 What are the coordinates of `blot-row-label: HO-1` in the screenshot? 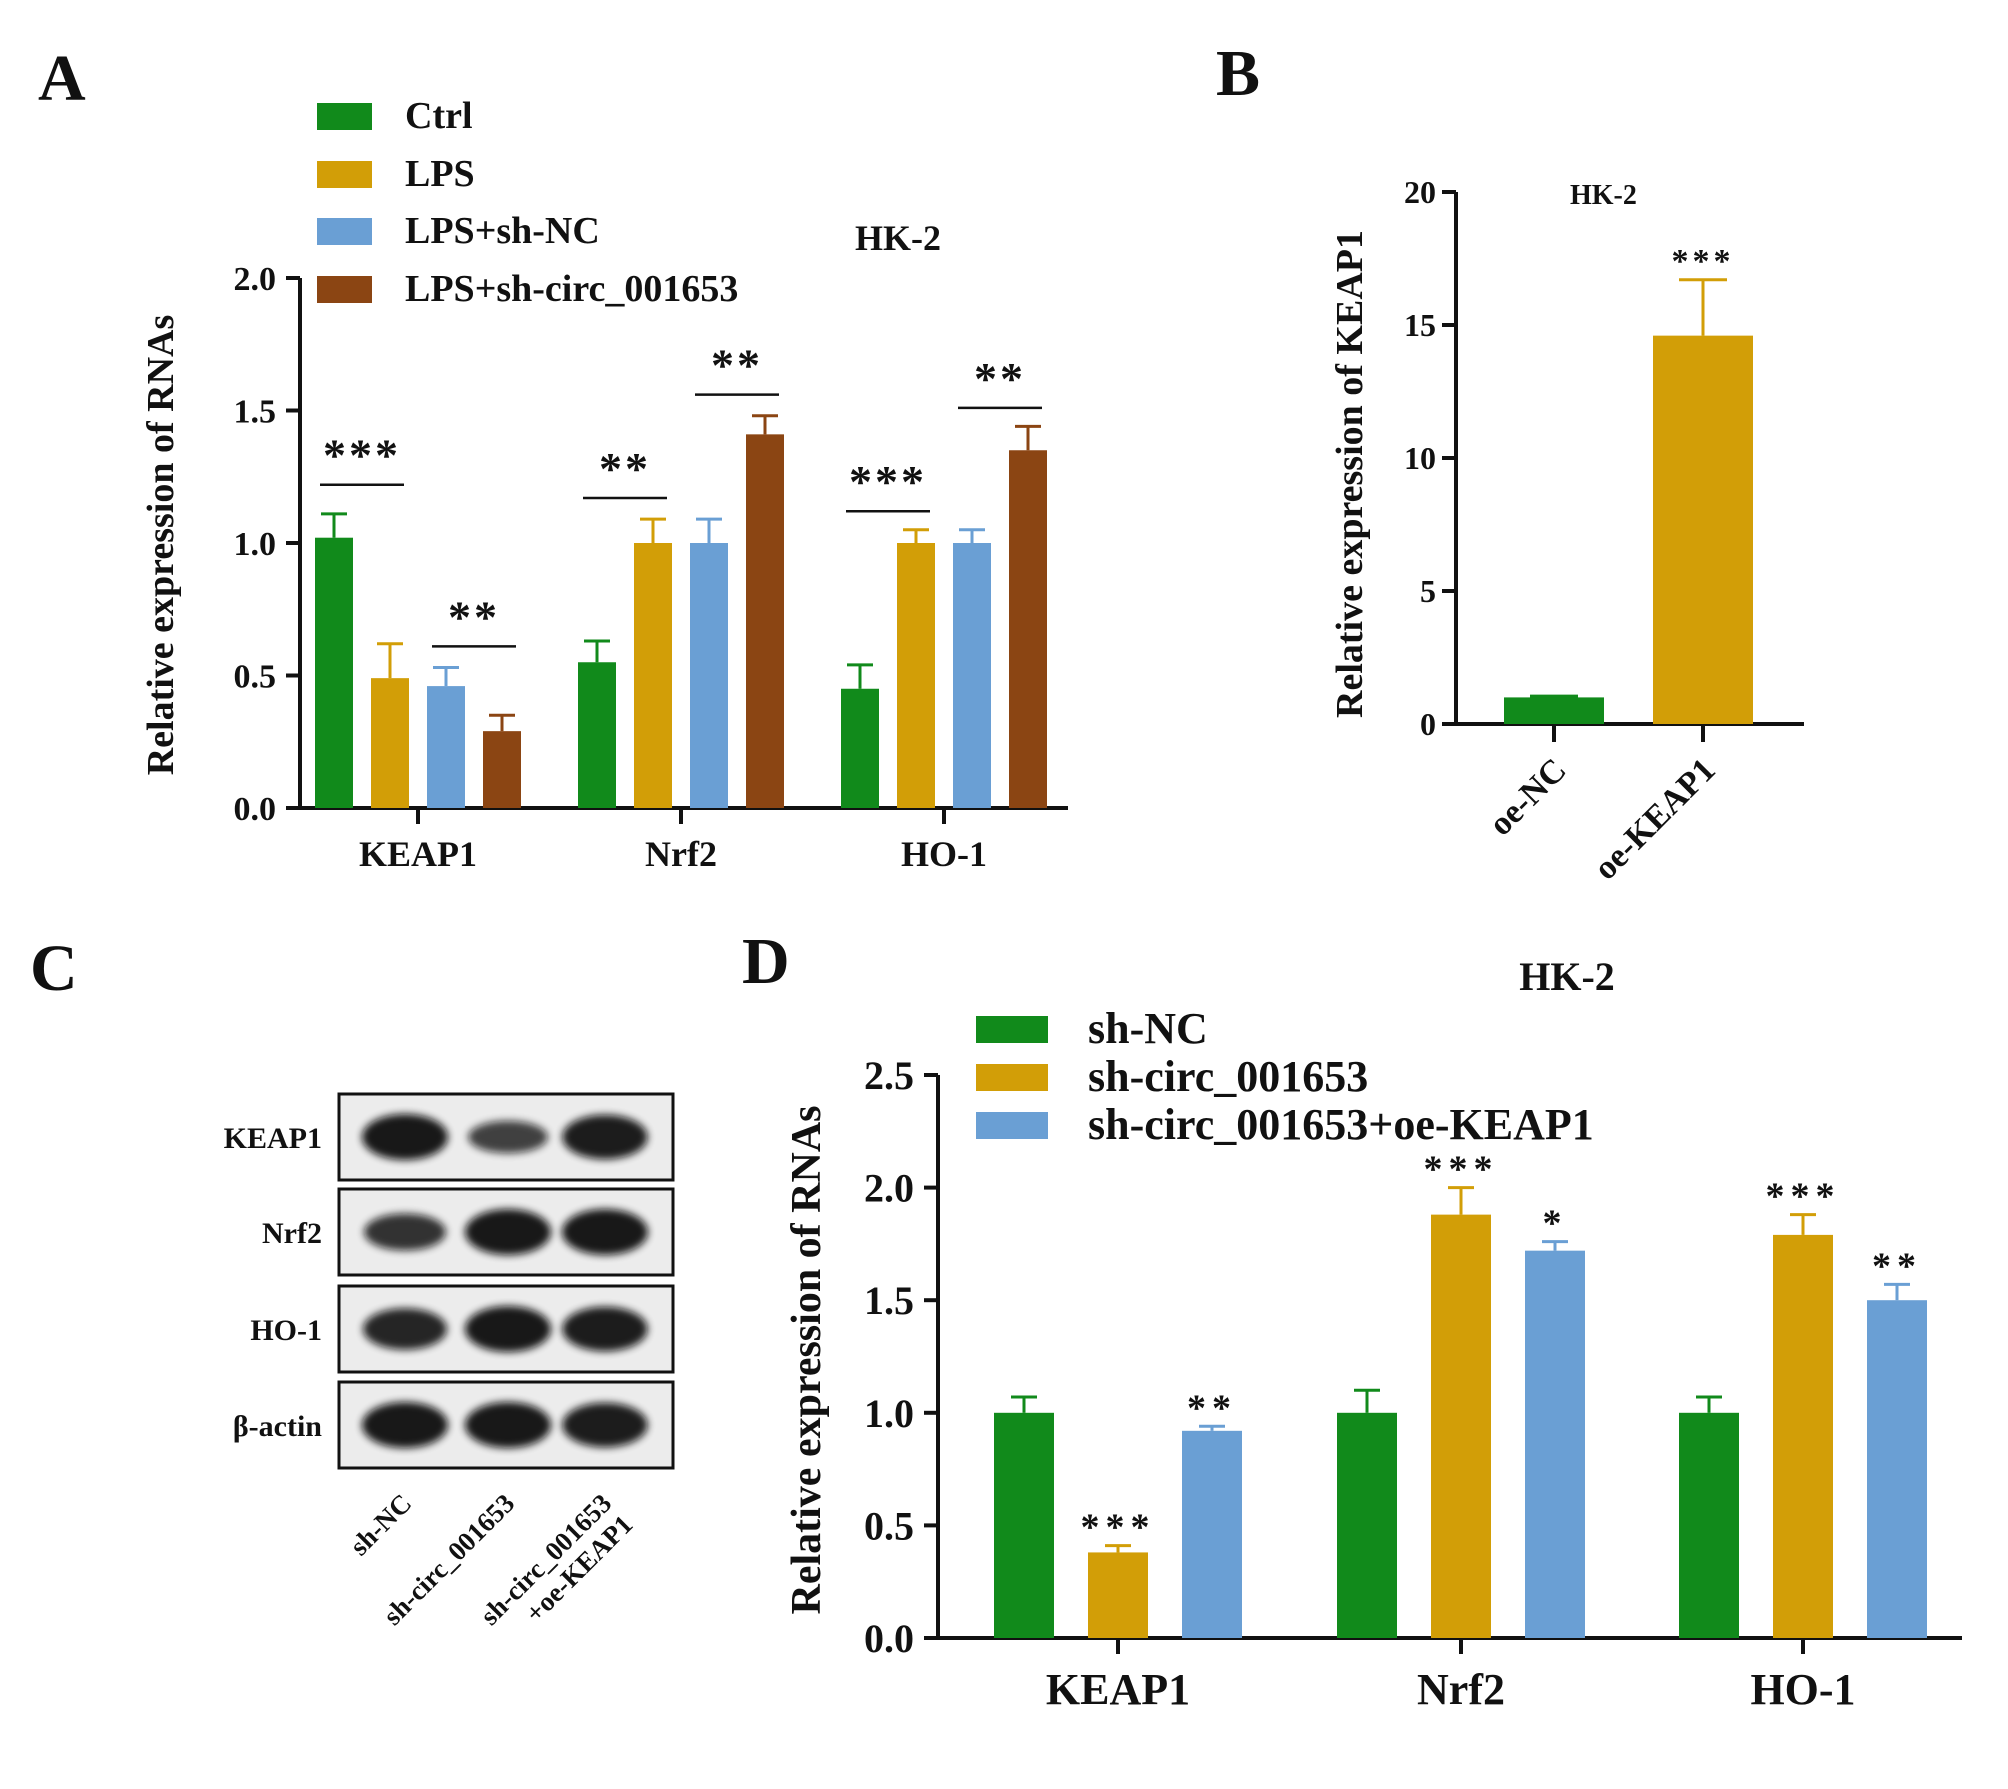 It's located at (286, 1330).